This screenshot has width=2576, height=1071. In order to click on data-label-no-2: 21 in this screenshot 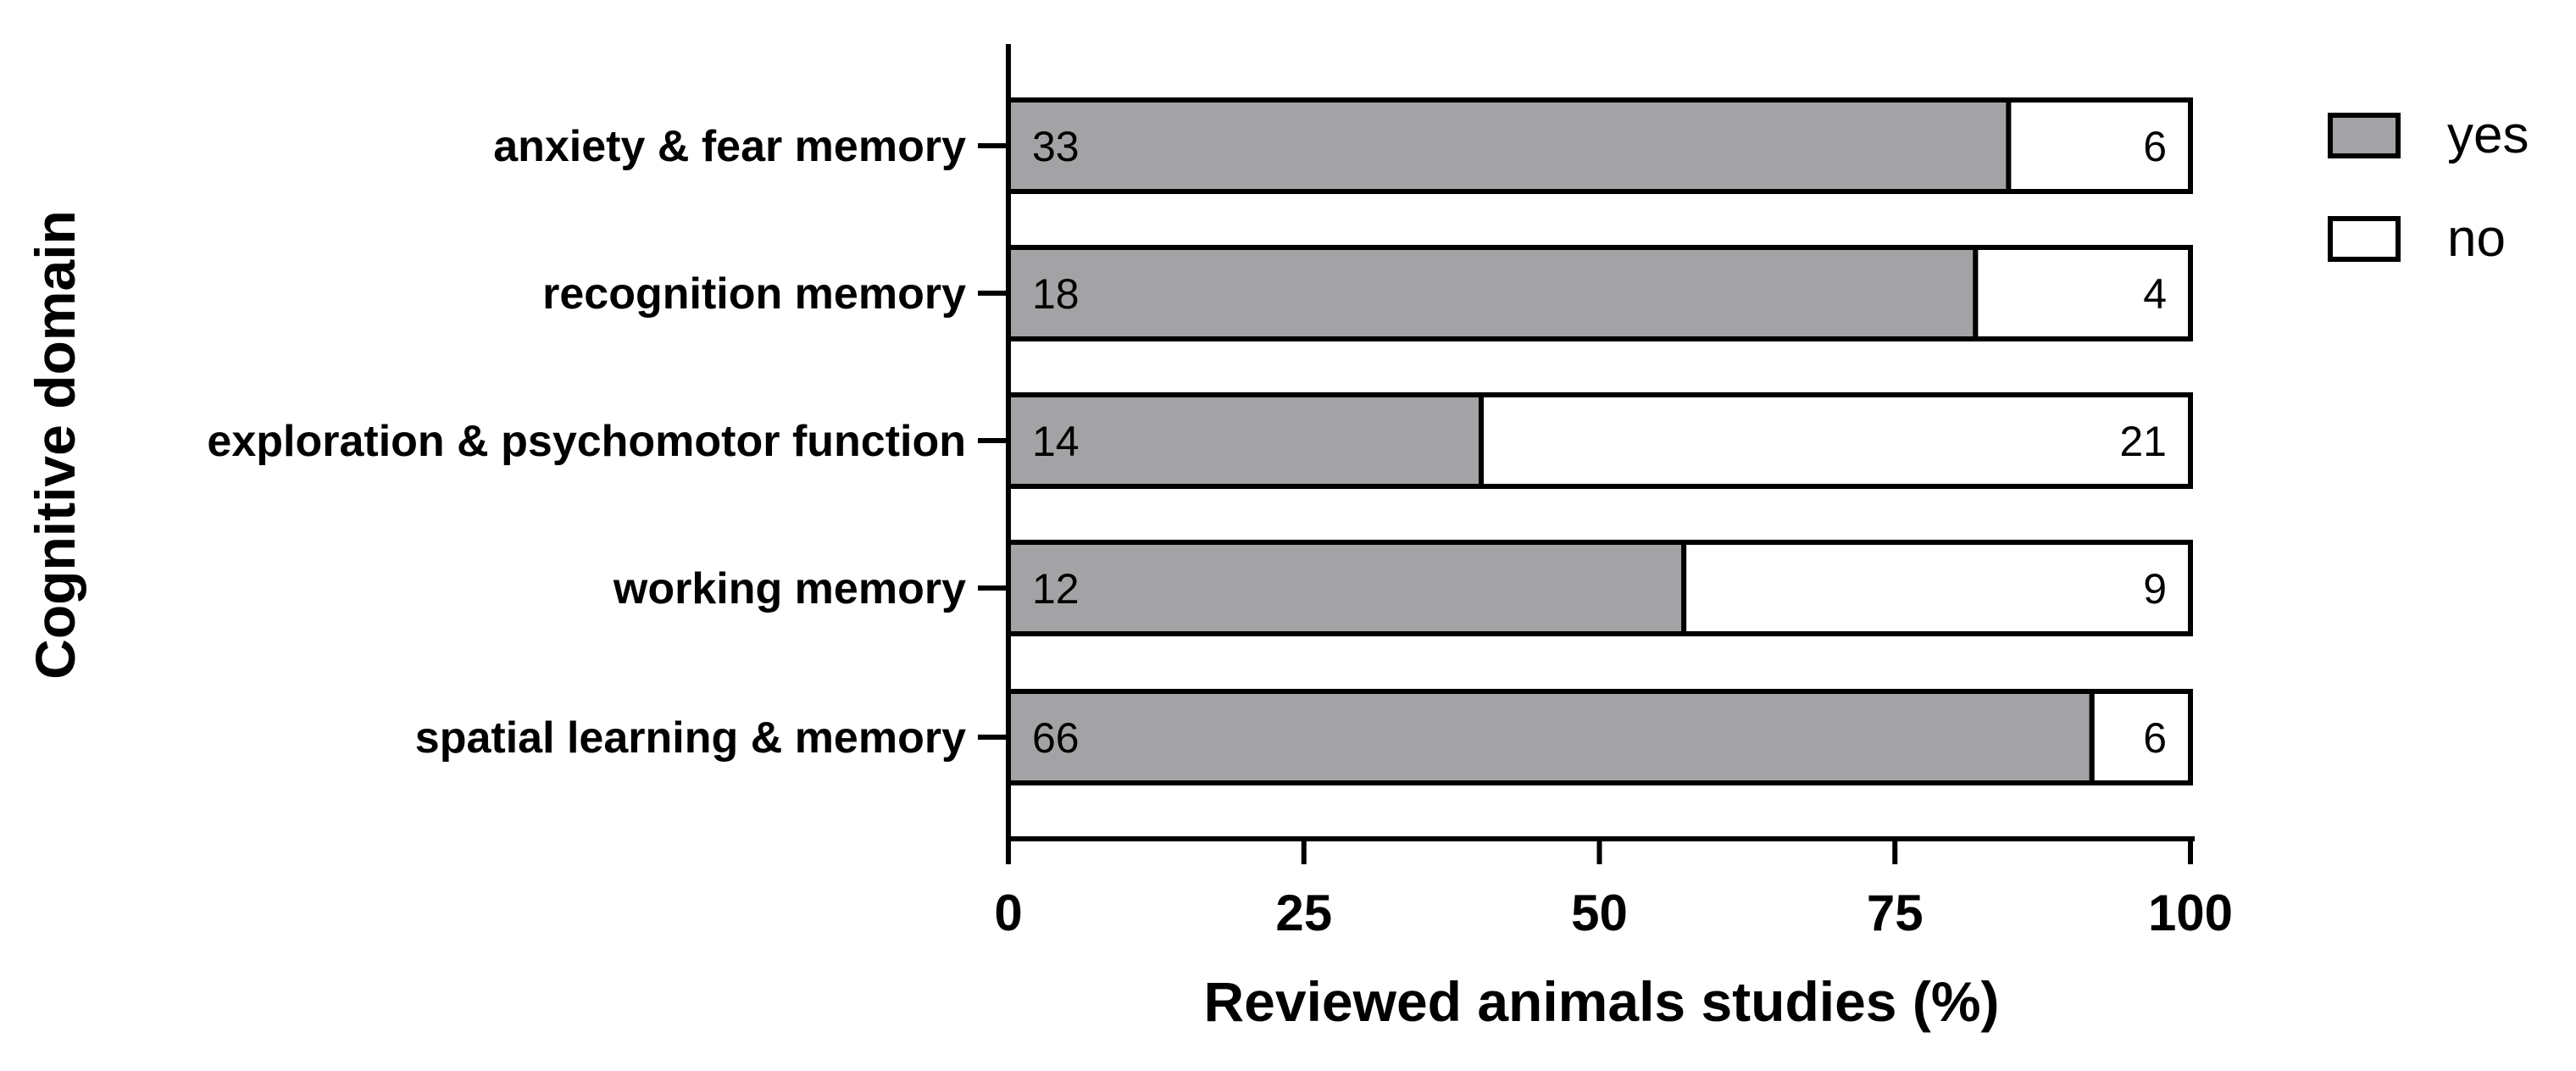, I will do `click(2143, 441)`.